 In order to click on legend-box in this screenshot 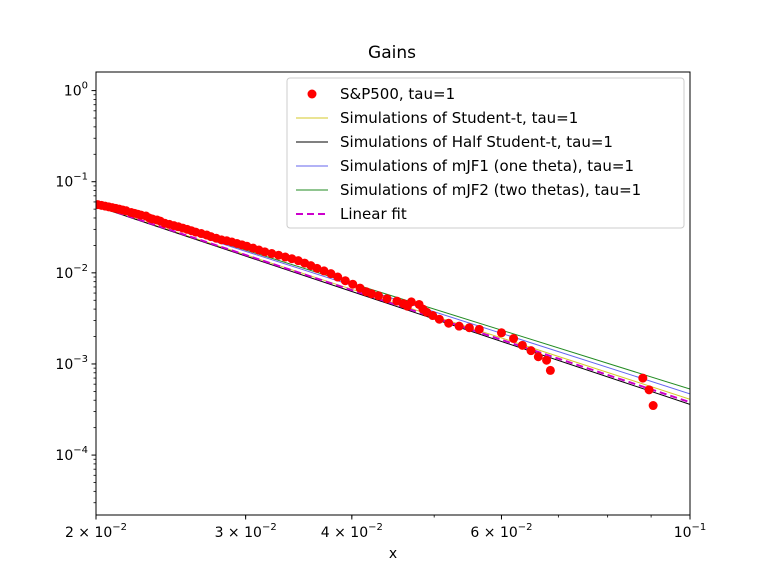, I will do `click(485, 153)`.